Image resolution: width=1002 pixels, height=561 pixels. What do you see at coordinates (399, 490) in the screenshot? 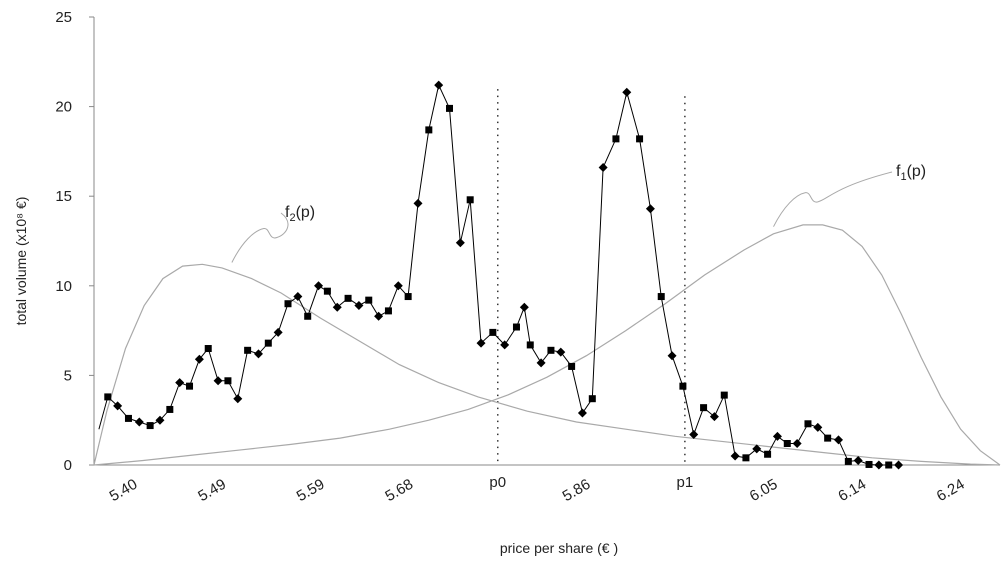
I see `x-tick-label: 5.68` at bounding box center [399, 490].